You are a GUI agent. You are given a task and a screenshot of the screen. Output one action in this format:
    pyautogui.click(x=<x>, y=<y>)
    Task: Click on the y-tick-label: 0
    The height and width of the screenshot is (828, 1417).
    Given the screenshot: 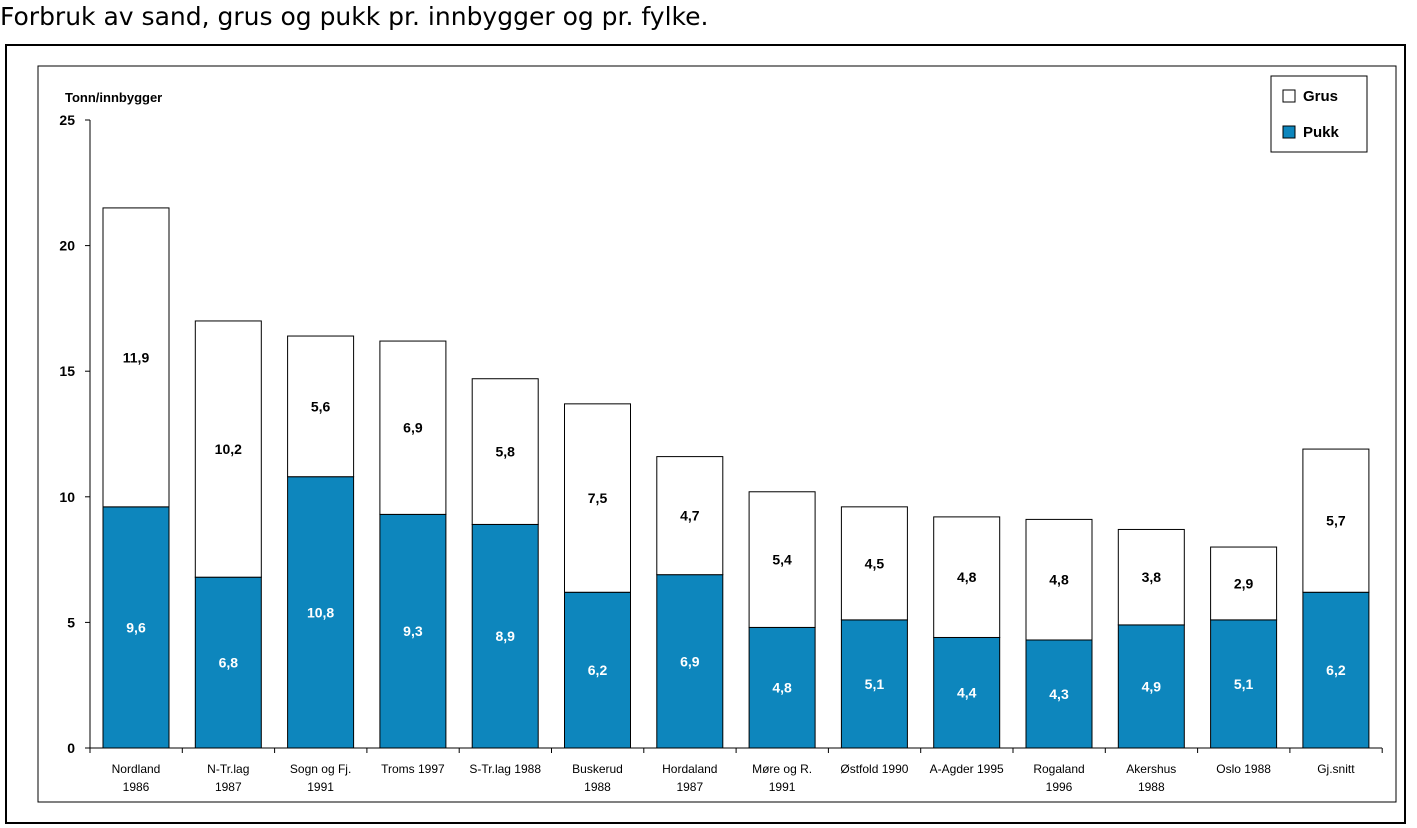 What is the action you would take?
    pyautogui.click(x=71, y=748)
    